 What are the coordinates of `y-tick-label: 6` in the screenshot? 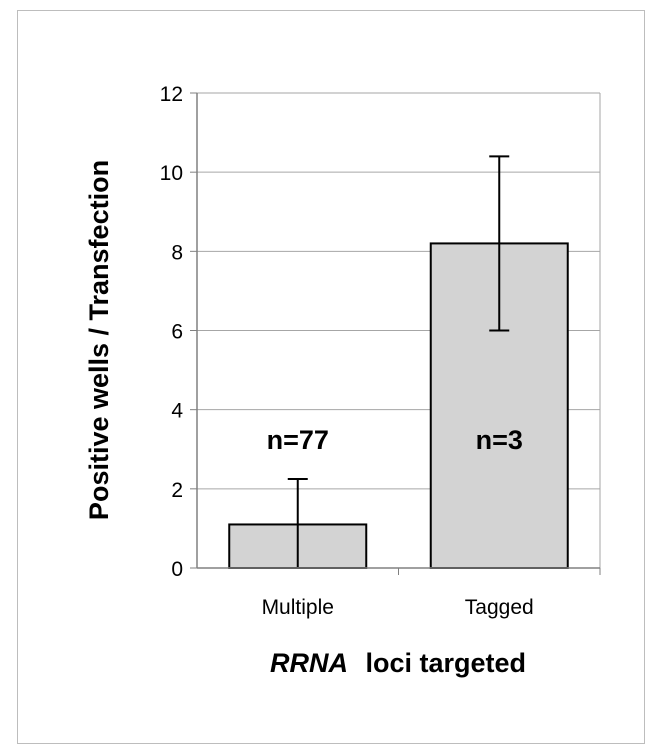 It's located at (177, 332).